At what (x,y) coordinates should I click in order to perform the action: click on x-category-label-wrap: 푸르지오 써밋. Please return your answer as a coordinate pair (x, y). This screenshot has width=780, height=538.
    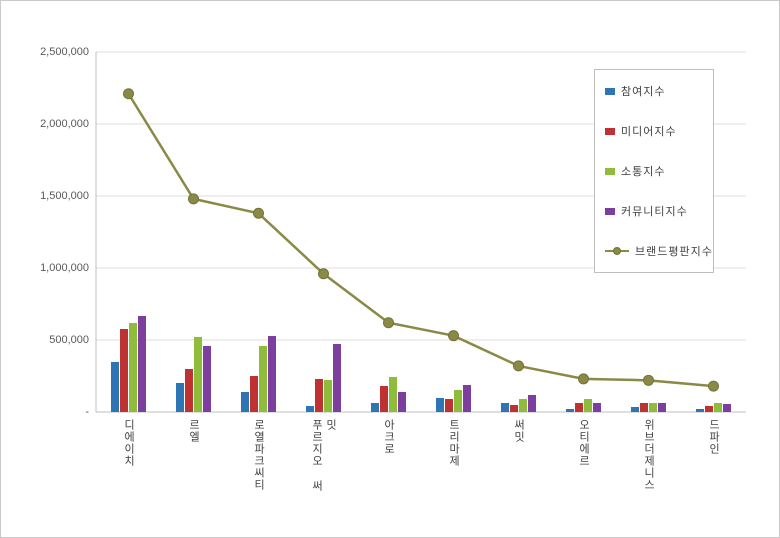
    Looking at the image, I should click on (324, 458).